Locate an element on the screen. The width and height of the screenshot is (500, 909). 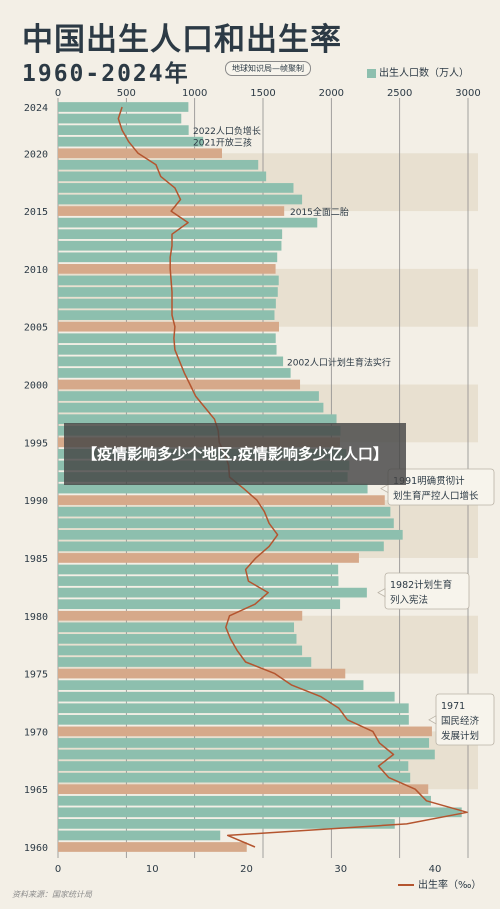
bar-1960 is located at coordinates (152, 847).